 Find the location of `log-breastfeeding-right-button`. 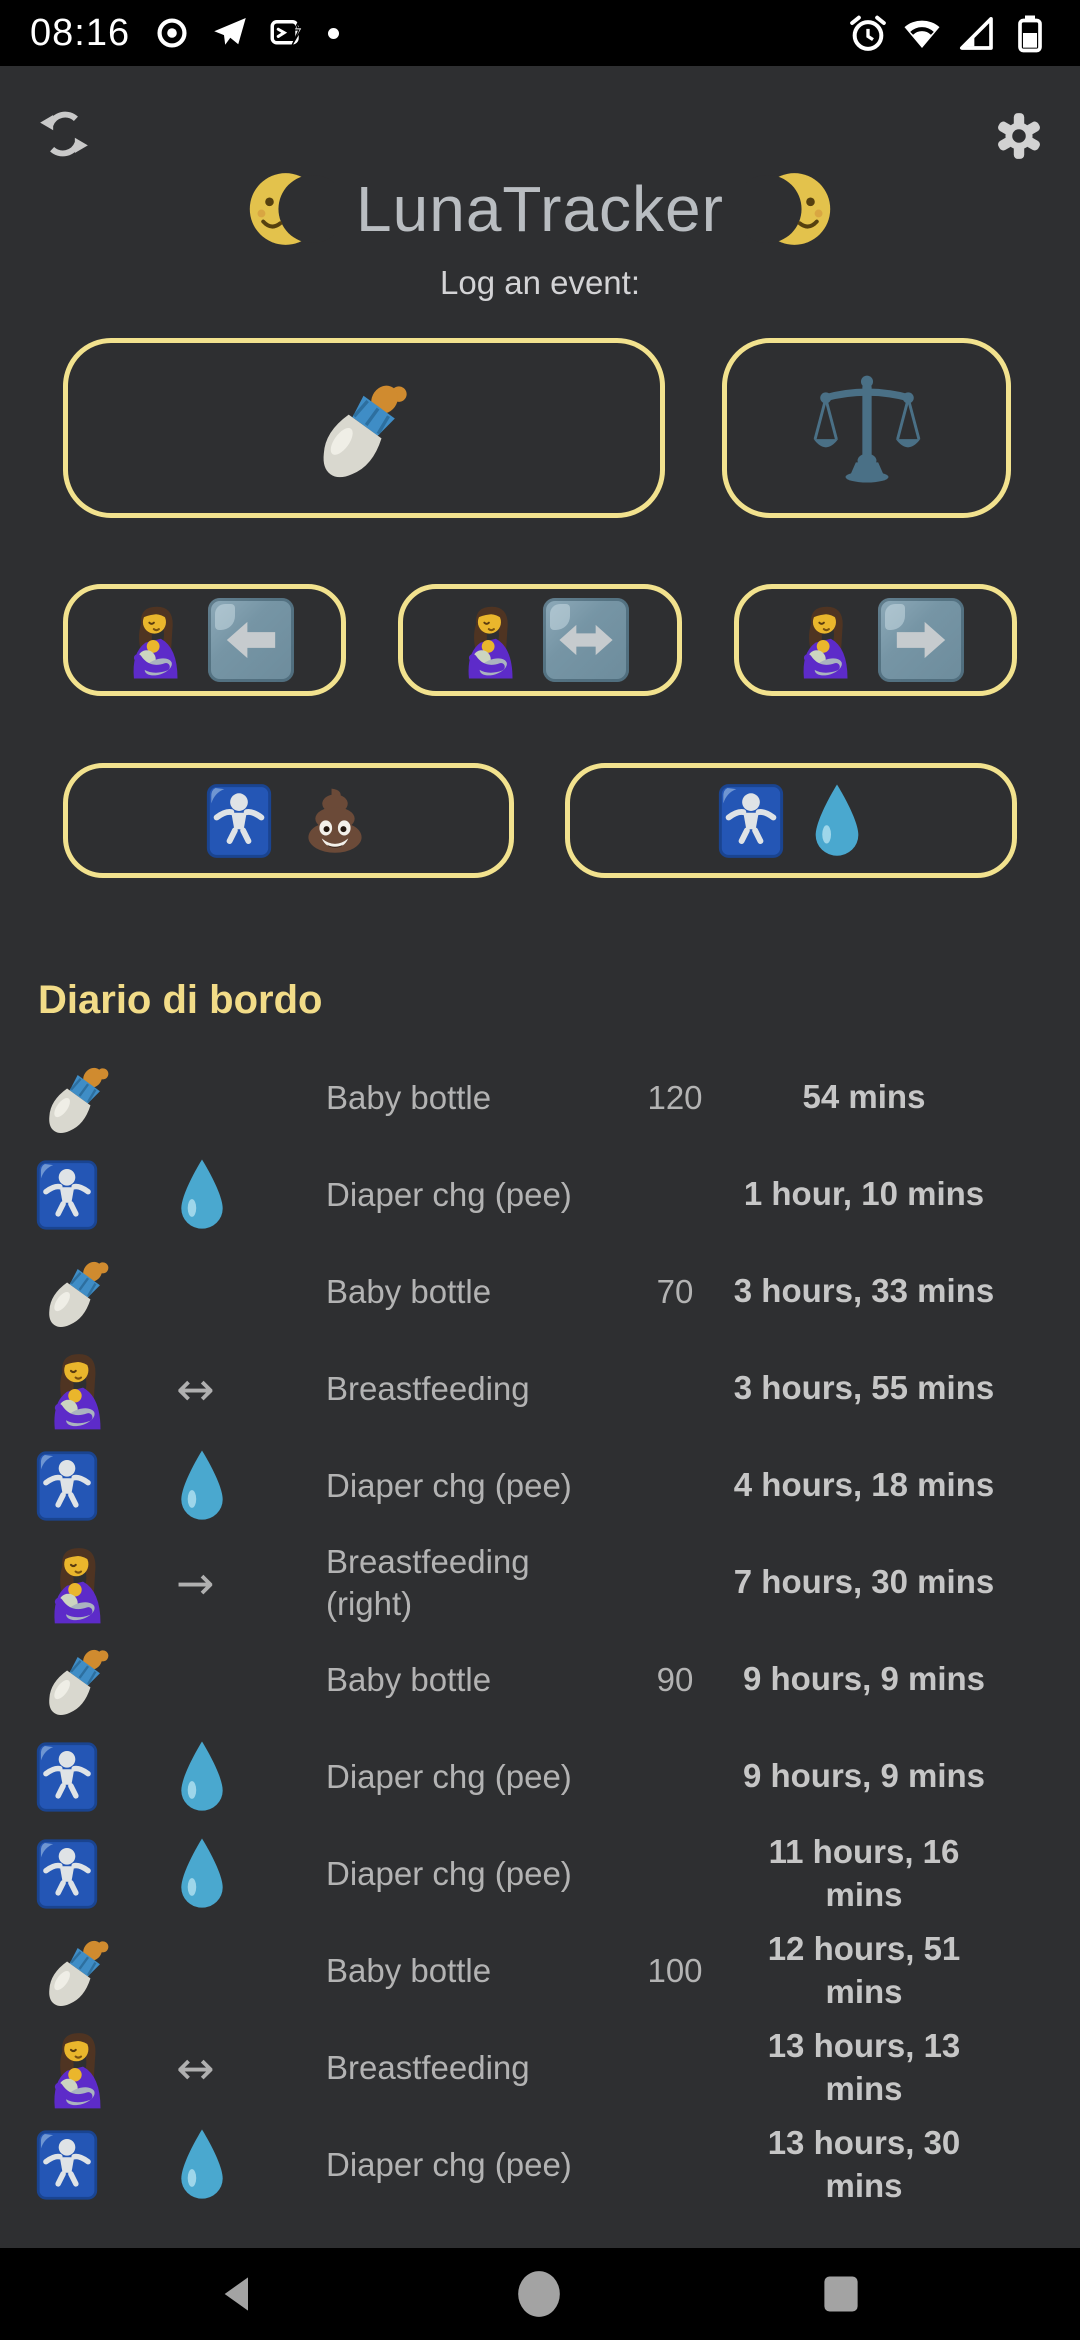

log-breastfeeding-right-button is located at coordinates (875, 640).